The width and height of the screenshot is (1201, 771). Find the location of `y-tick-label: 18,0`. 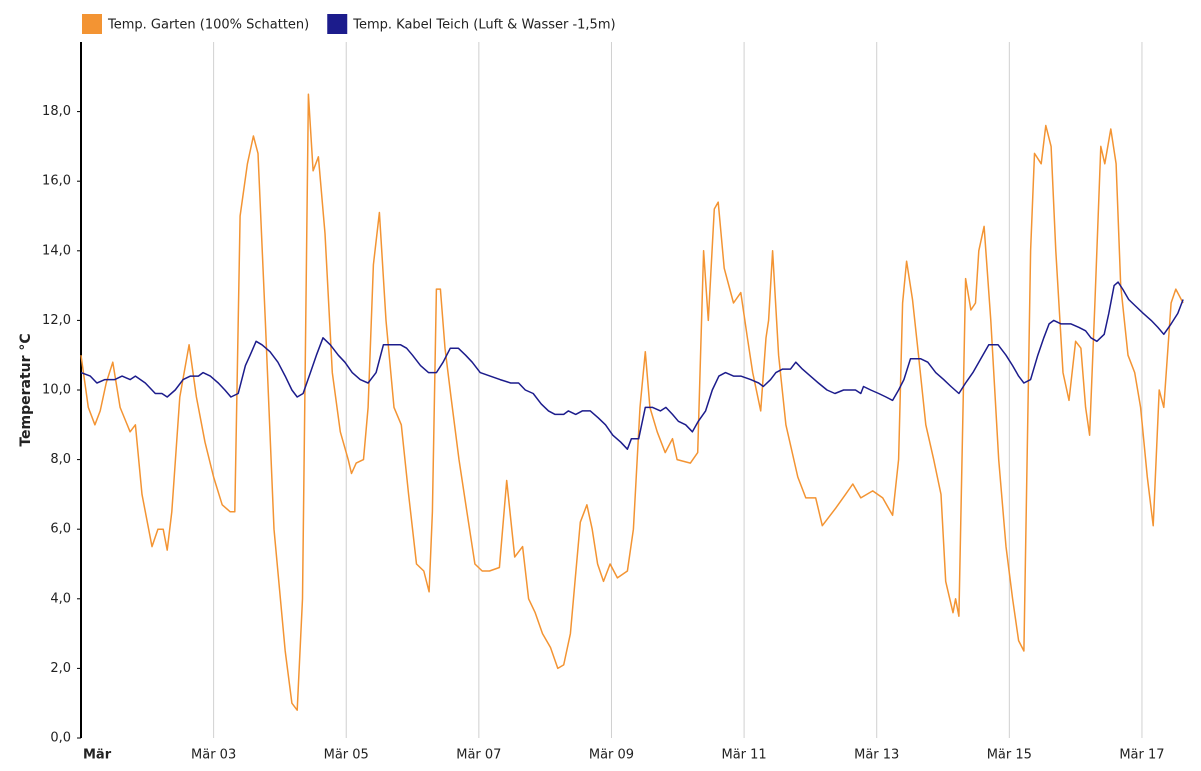

y-tick-label: 18,0 is located at coordinates (56, 111).